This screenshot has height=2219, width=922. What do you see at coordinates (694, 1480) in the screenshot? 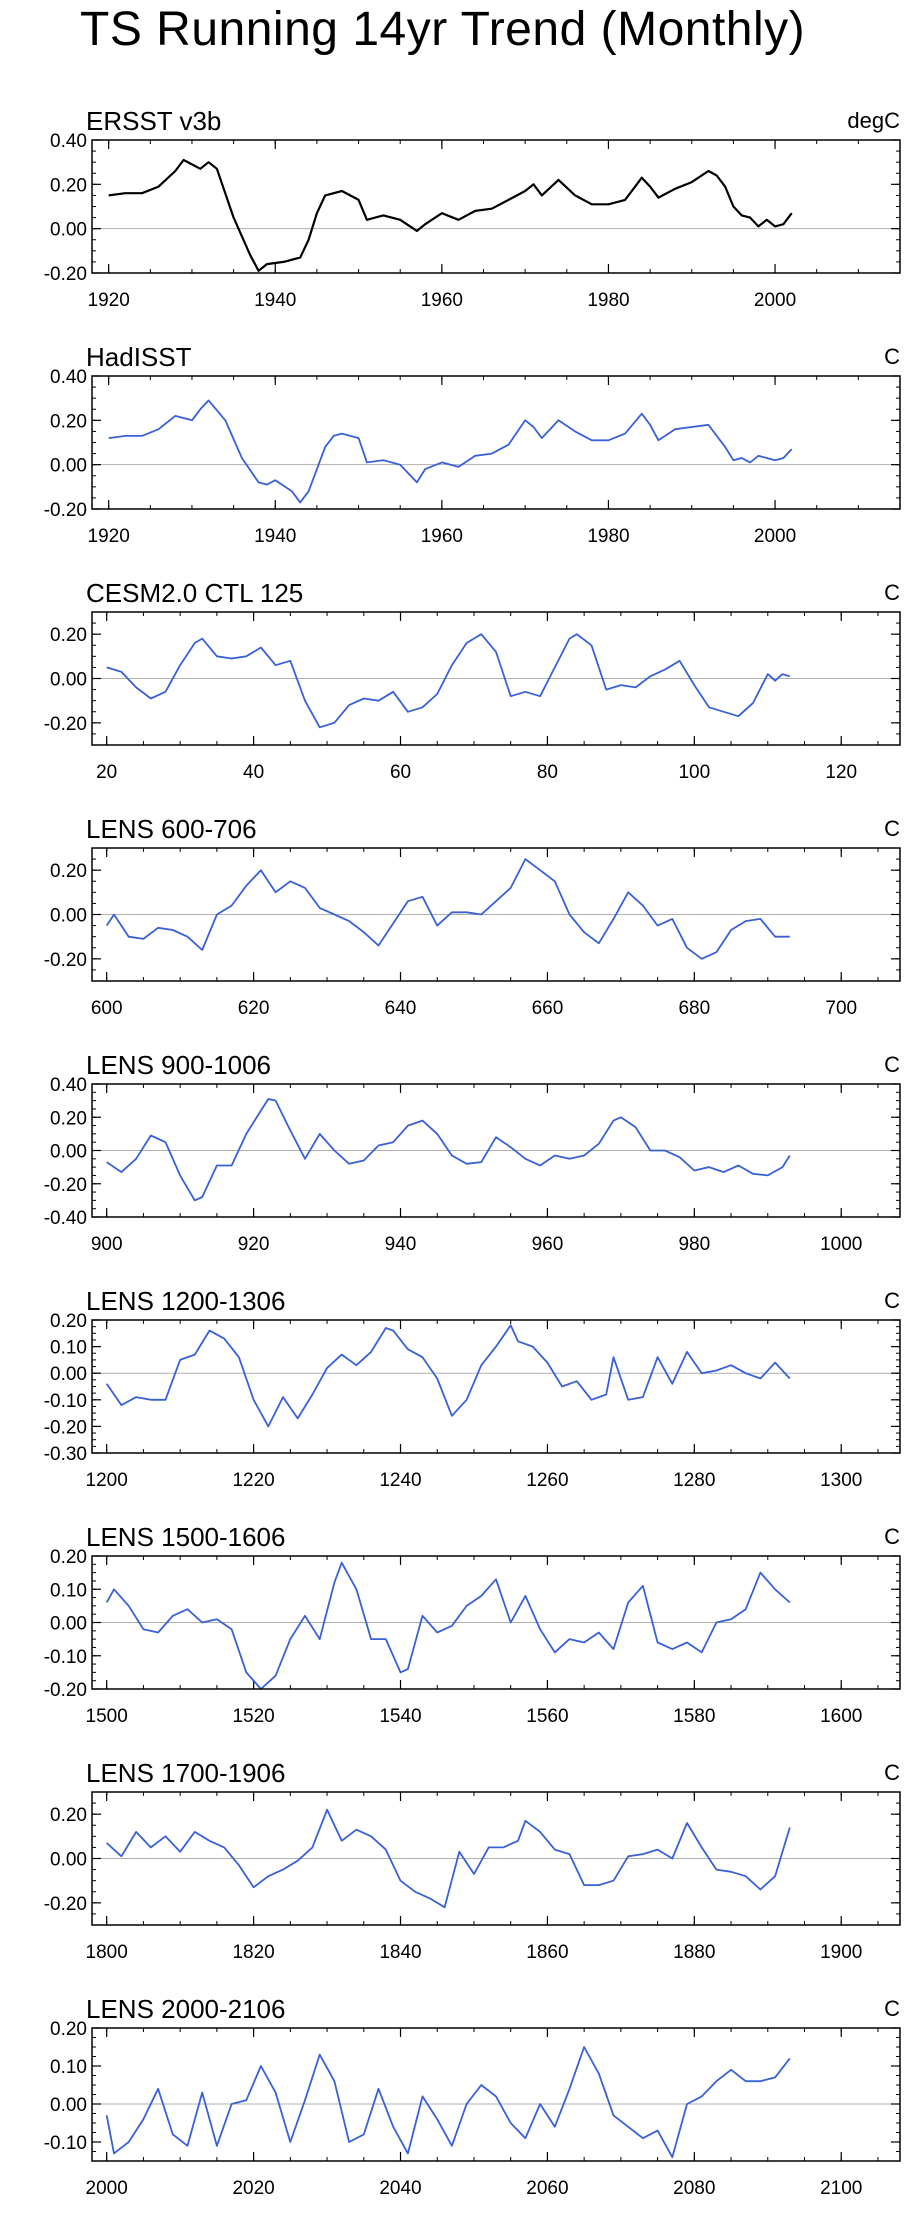
I see `x-tick-label: 1280` at bounding box center [694, 1480].